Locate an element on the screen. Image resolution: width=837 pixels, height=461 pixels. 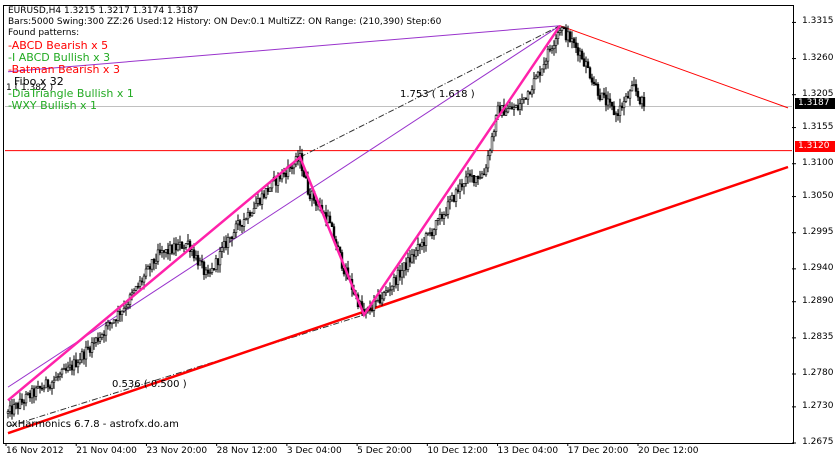
y-tick-label: 1.2675 is located at coordinates (818, 442).